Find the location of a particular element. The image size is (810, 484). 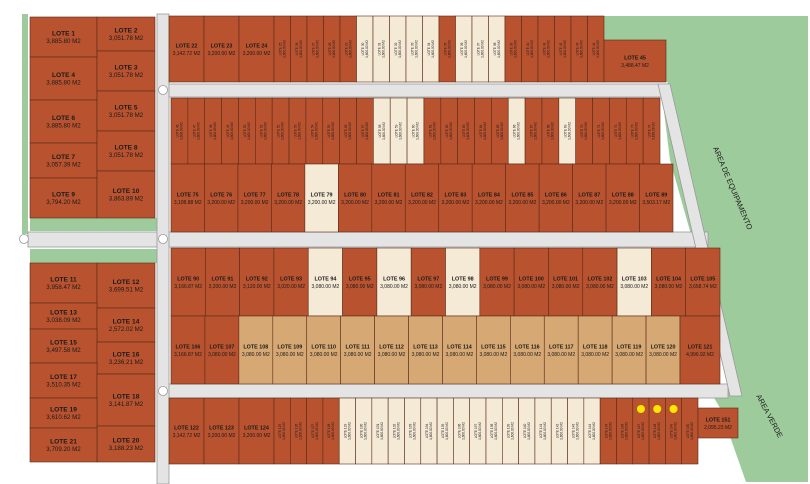

lote-48: LOTE 48 1,600.00 M2 is located at coordinates (213, 131).